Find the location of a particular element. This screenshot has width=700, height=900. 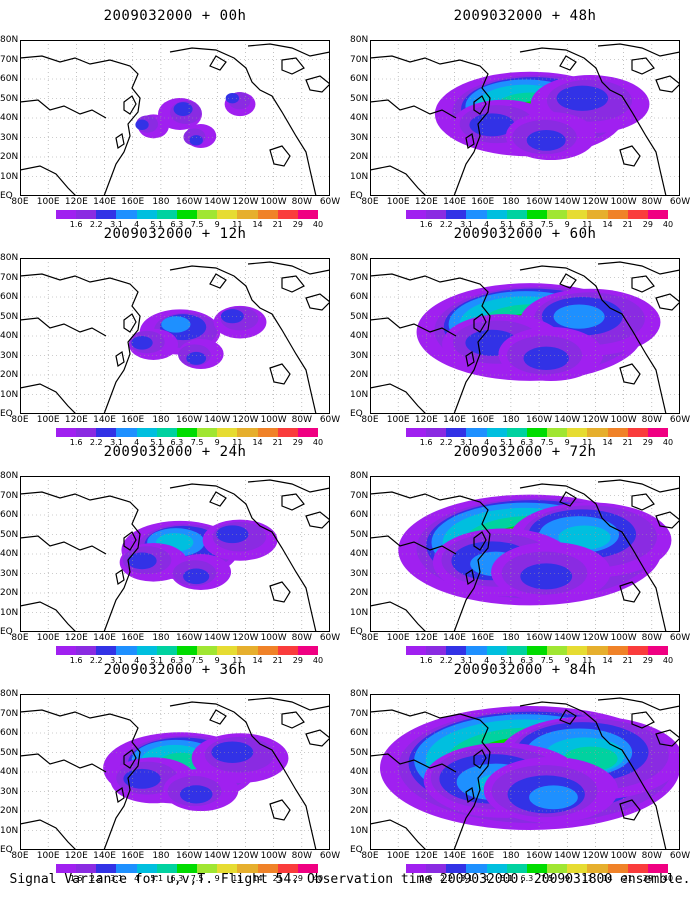

longitude-label: 80W is located at coordinates (301, 638).